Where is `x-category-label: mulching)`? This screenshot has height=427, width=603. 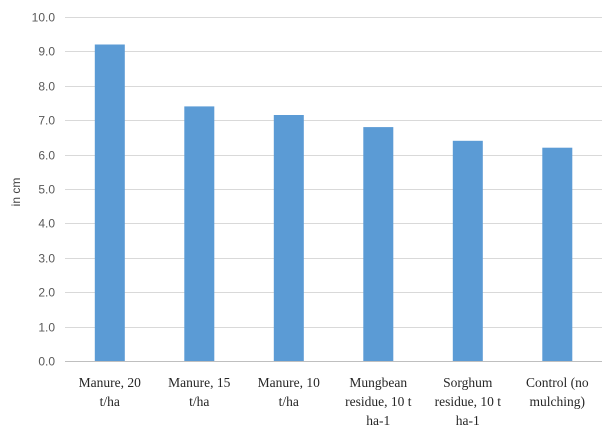
x-category-label: mulching) is located at coordinates (558, 401).